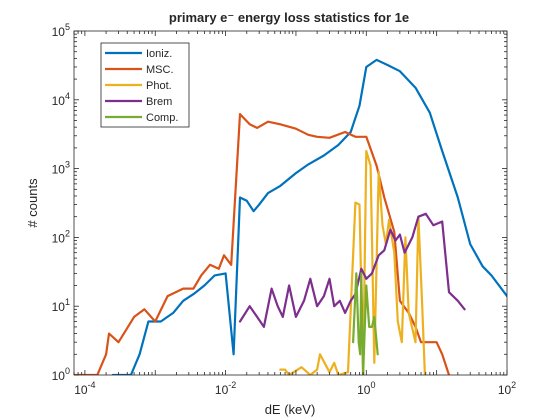 This screenshot has height=420, width=560. Describe the element at coordinates (61, 99) in the screenshot. I see `y-tick-label: 10⁴` at that location.